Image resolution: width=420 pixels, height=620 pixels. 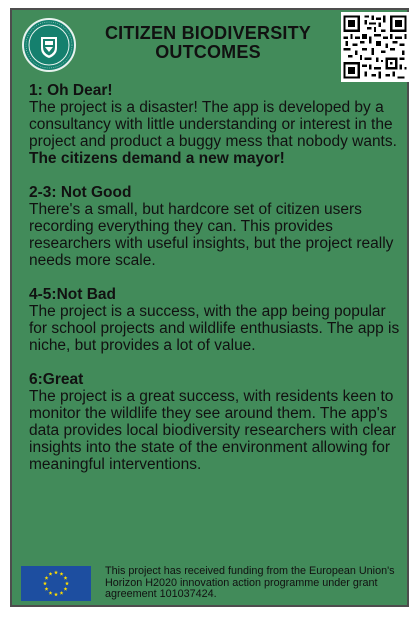 What do you see at coordinates (208, 33) in the screenshot?
I see `title-line-1: CITIZEN BIODIVERSITY` at bounding box center [208, 33].